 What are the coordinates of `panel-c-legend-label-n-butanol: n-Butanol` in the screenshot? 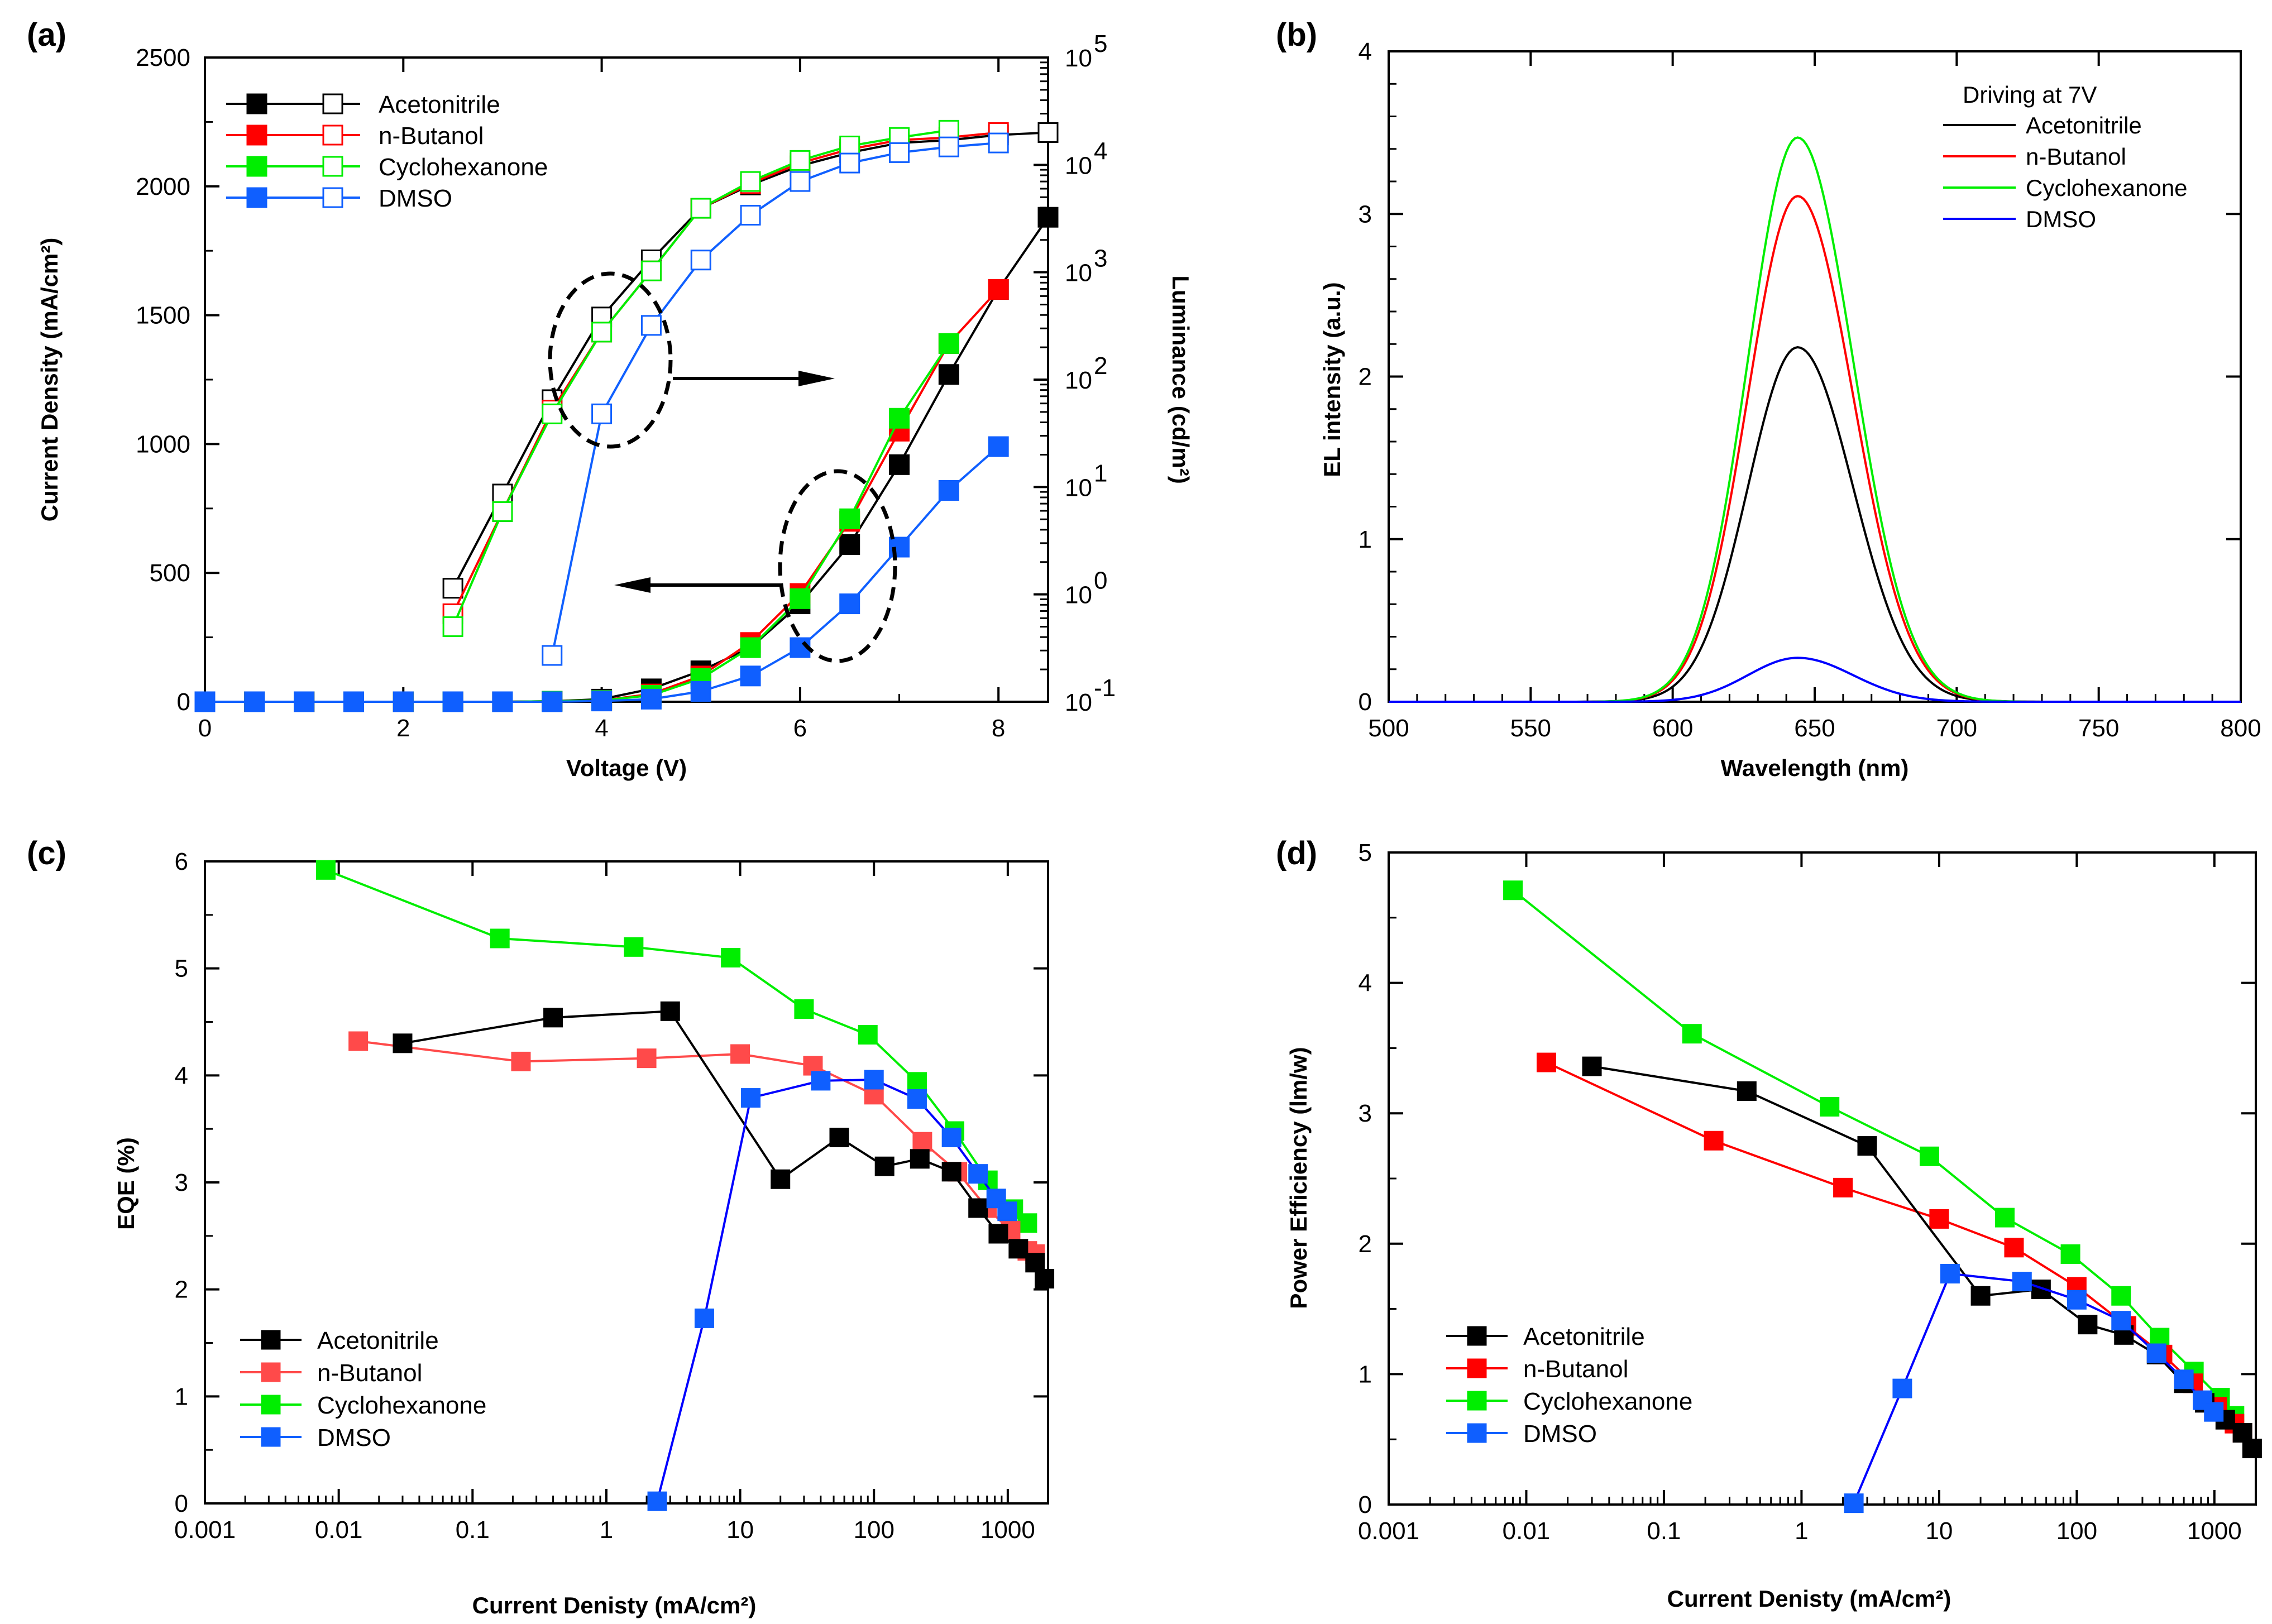 It's located at (369, 1373).